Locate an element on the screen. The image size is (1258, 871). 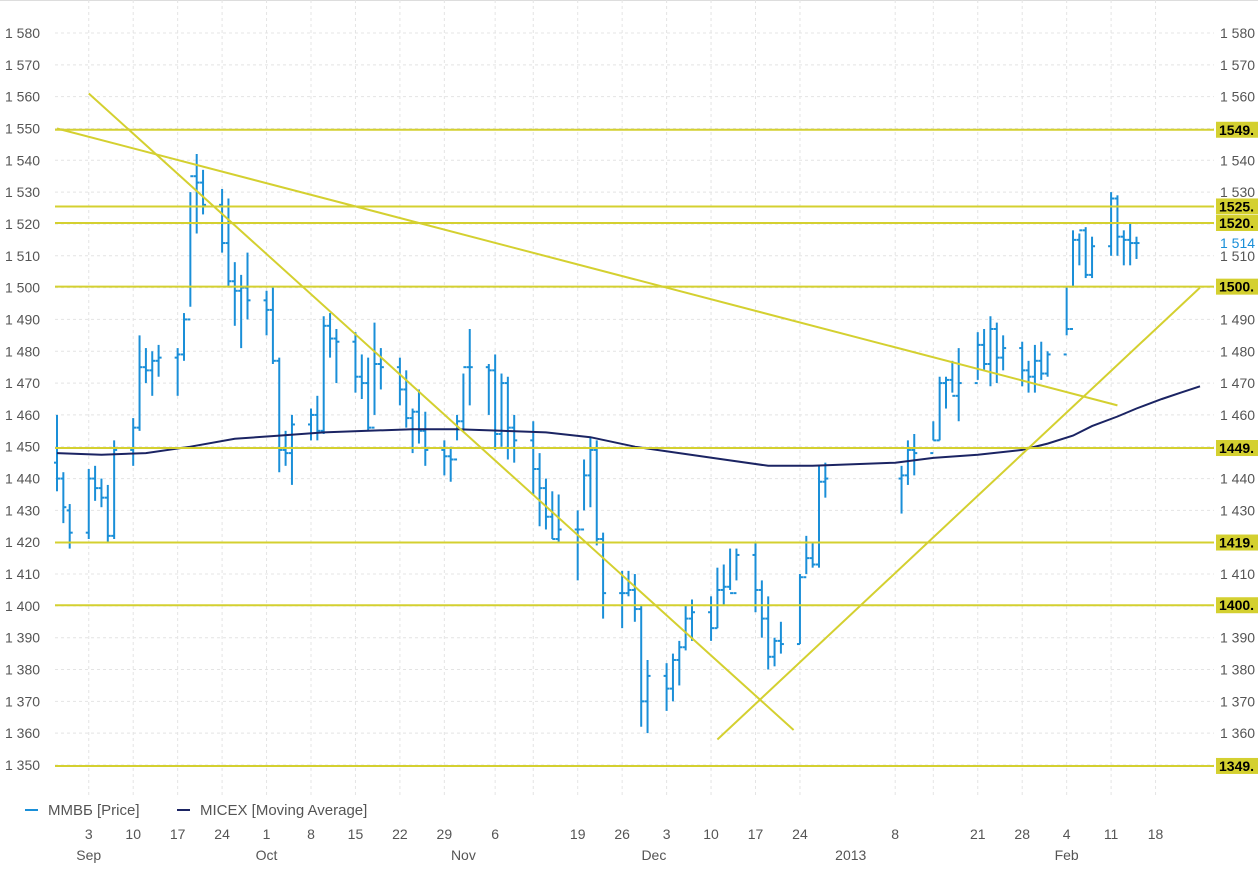
x-tick-label: 15 is located at coordinates (356, 834).